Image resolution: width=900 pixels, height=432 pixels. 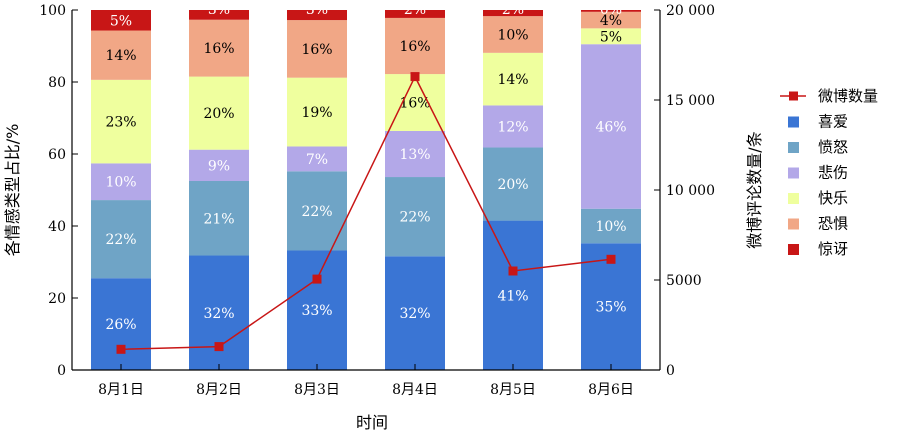 I want to click on legend-label-2: 愤怒, so click(x=833, y=147).